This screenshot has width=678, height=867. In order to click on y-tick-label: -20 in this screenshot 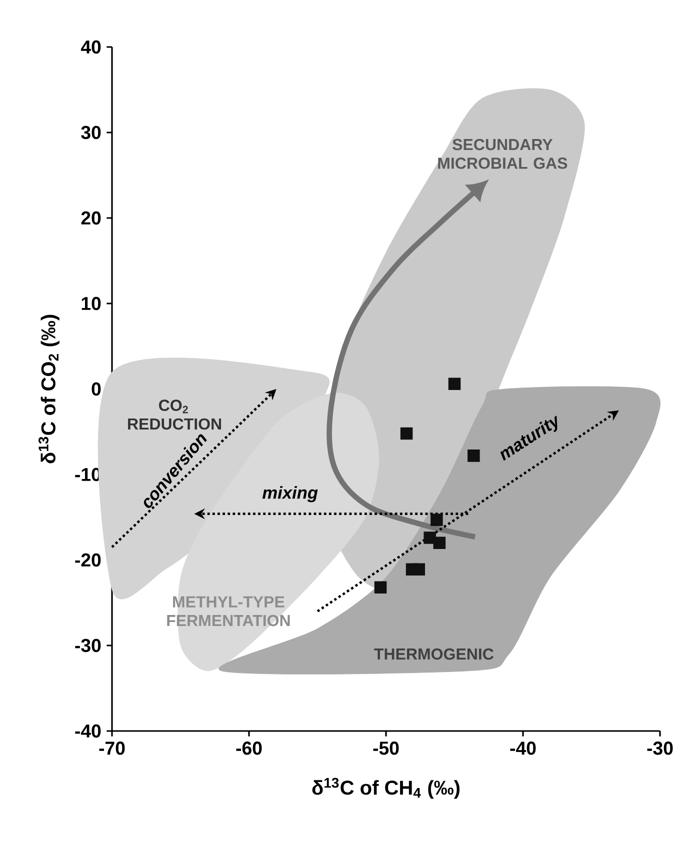, I will do `click(88, 560)`.